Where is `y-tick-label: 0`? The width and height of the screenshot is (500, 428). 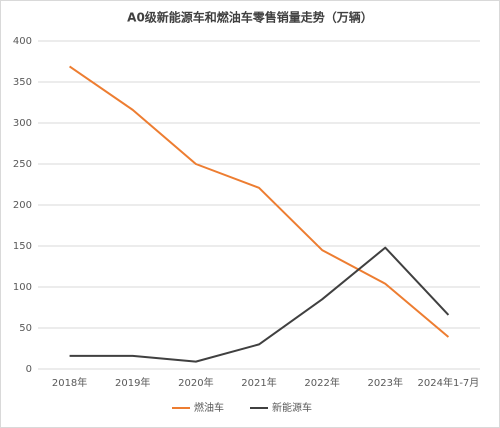 y-tick-label: 0 is located at coordinates (29, 369).